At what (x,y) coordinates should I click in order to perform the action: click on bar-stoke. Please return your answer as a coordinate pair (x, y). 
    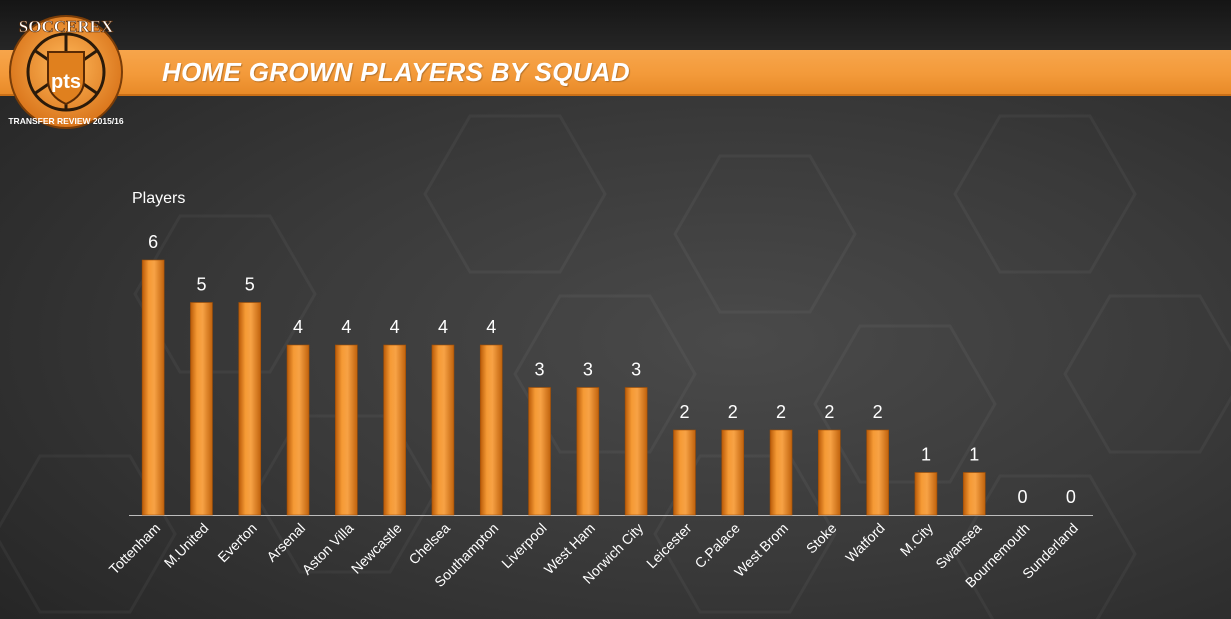
    Looking at the image, I should click on (829, 472).